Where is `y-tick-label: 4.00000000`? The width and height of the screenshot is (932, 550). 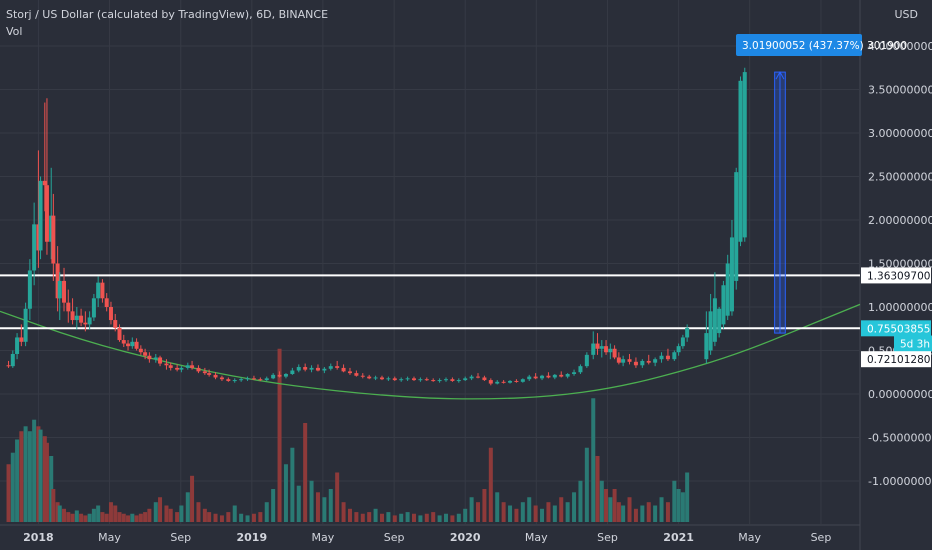 y-tick-label: 4.00000000 is located at coordinates (900, 46).